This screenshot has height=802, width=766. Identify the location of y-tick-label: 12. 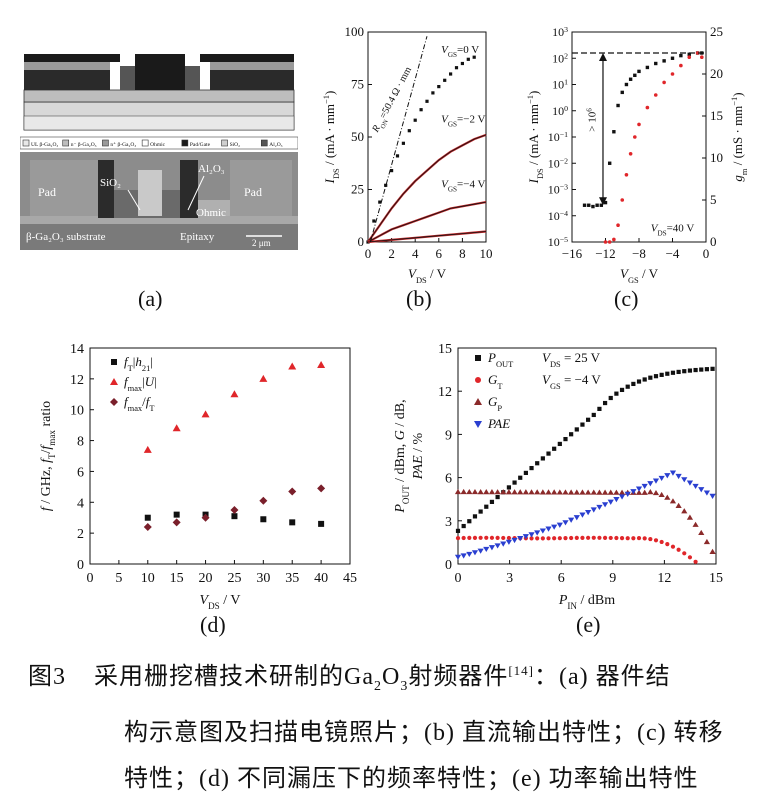
(445, 392).